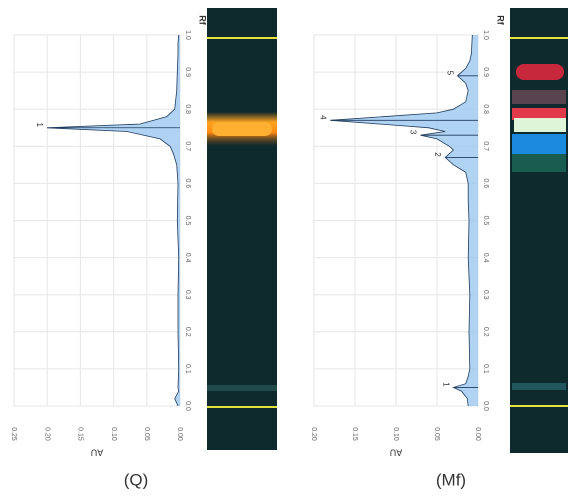 This screenshot has height=500, width=570. I want to click on plate-mf, so click(539, 230).